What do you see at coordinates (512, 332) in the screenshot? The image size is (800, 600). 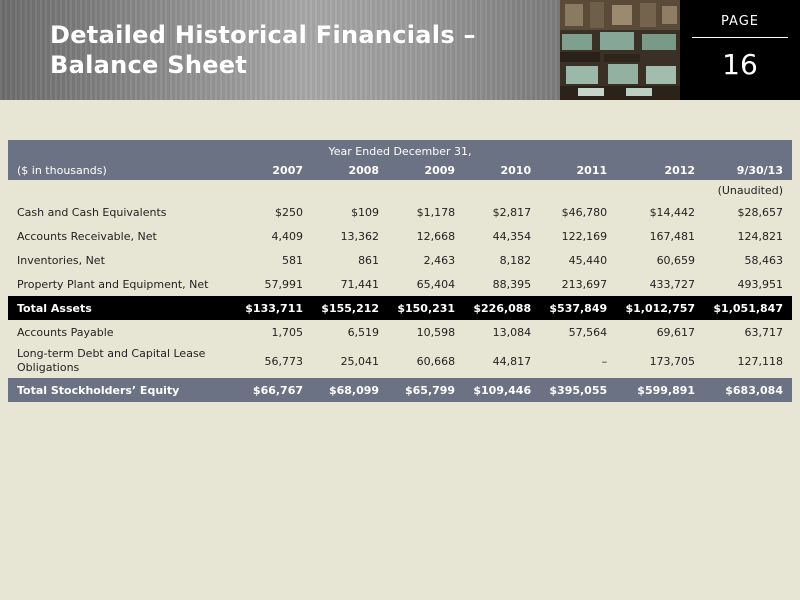 I see `table-cell: 13,084` at bounding box center [512, 332].